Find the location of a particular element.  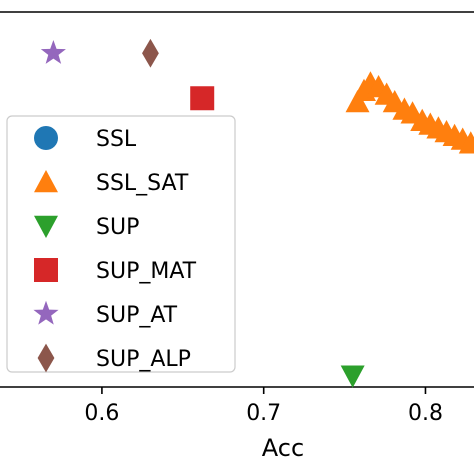

legend-label: SUP_MAT is located at coordinates (146, 271).